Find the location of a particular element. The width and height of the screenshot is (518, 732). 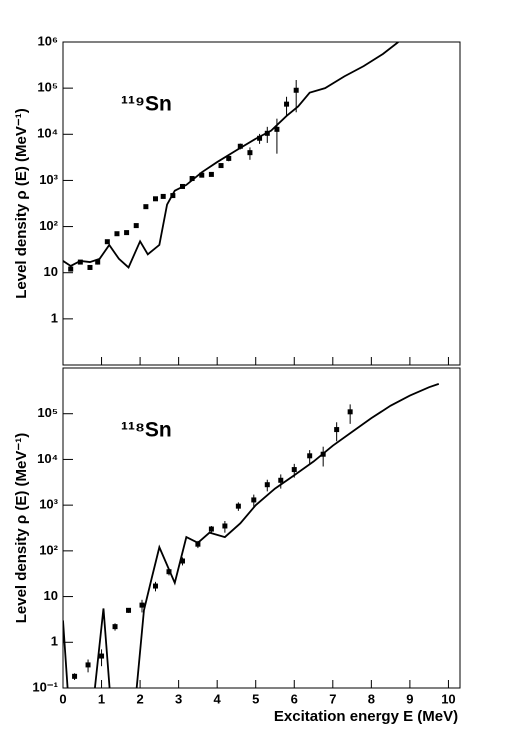

annotation: ¹¹⁹Sn is located at coordinates (146, 104).